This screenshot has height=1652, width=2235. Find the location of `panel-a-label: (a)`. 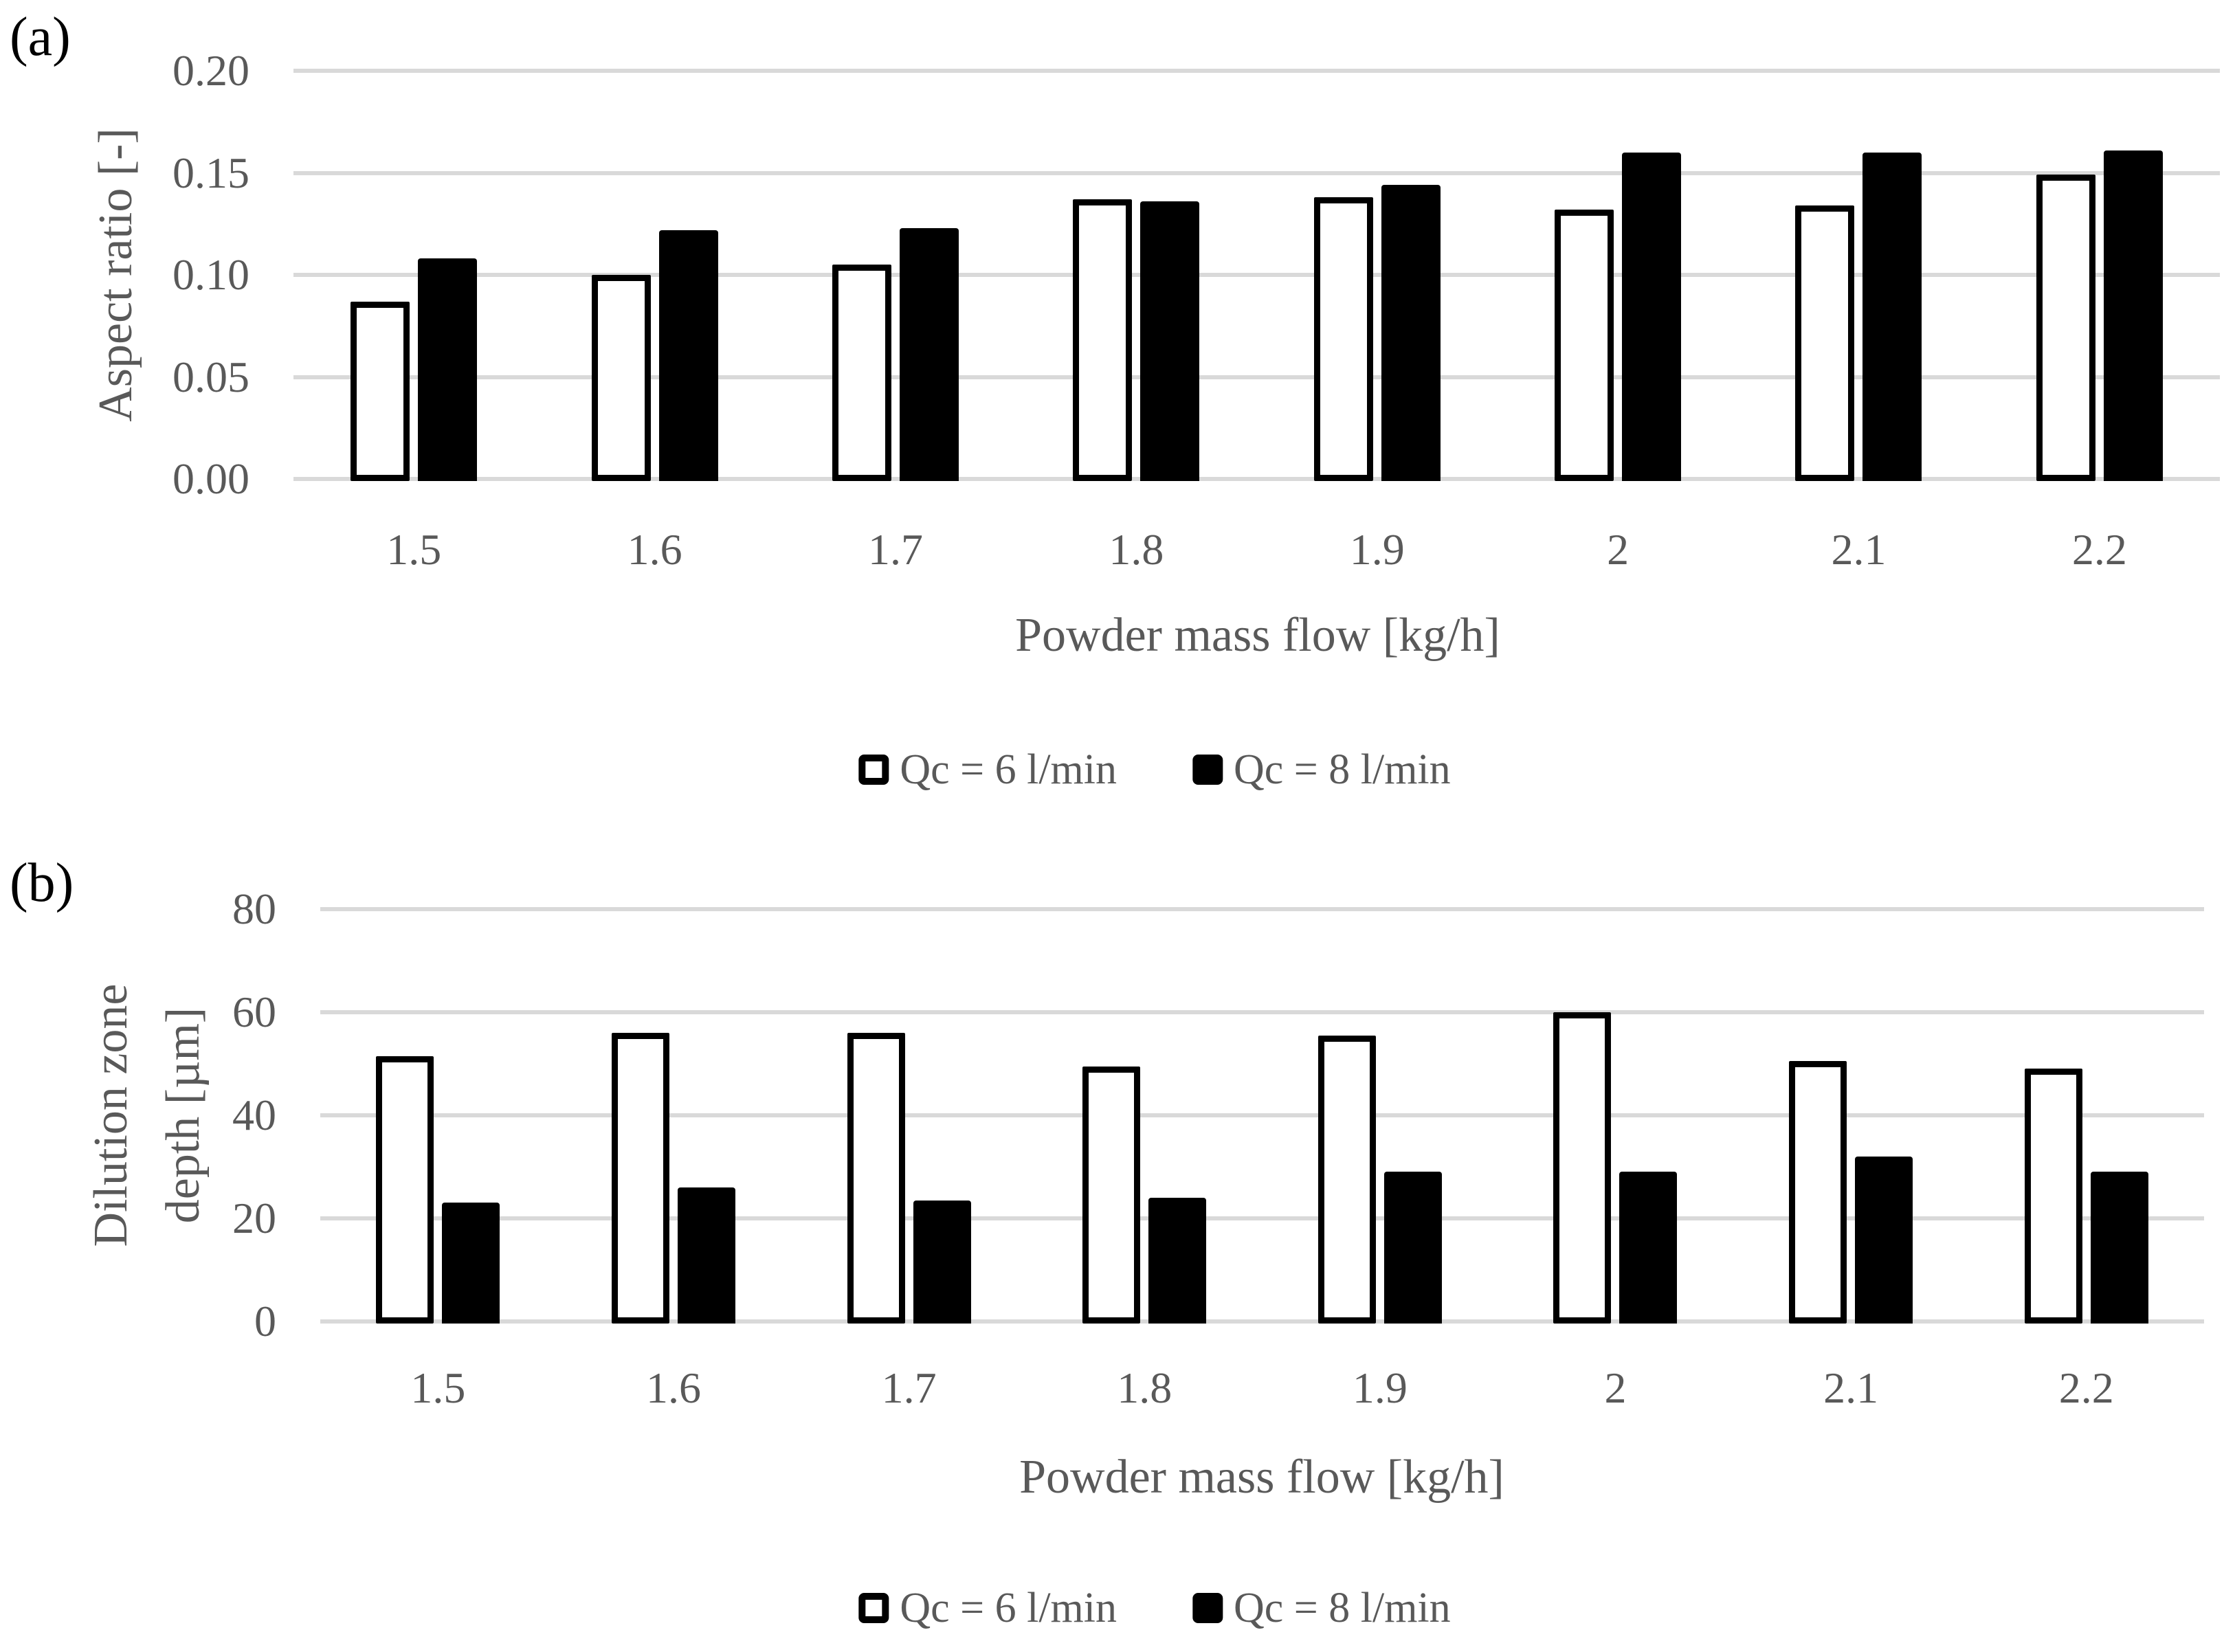

panel-a-label: (a) is located at coordinates (40, 37).